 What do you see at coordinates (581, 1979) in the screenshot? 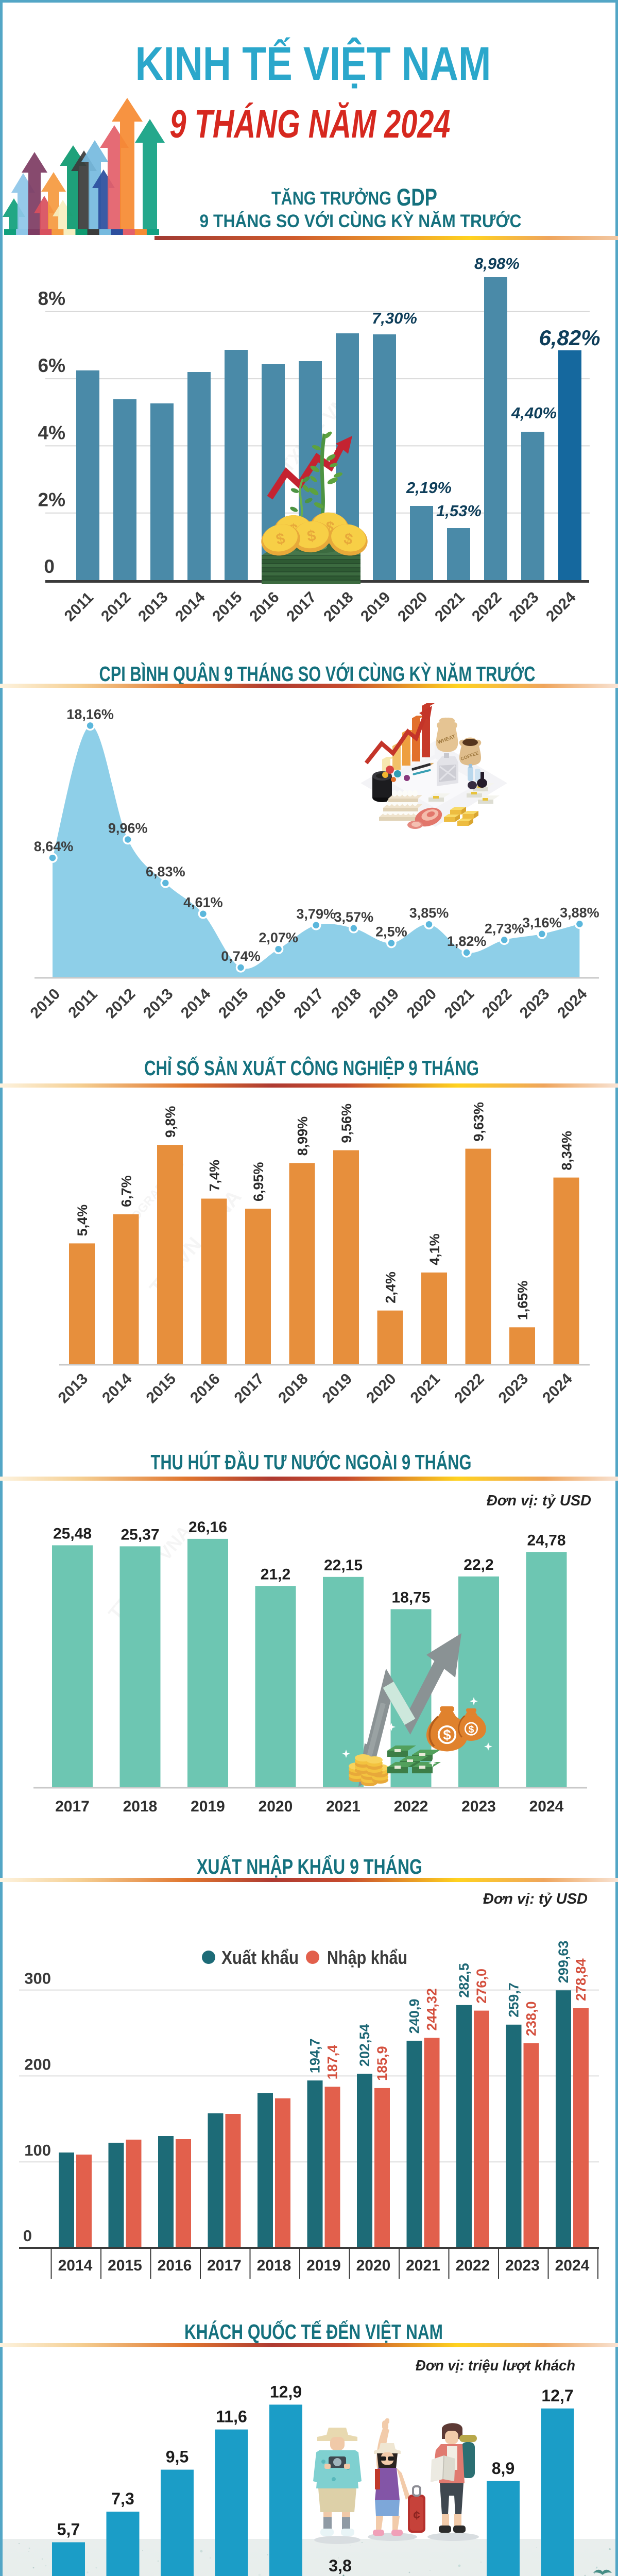
I see `svg-text: 278,84` at bounding box center [581, 1979].